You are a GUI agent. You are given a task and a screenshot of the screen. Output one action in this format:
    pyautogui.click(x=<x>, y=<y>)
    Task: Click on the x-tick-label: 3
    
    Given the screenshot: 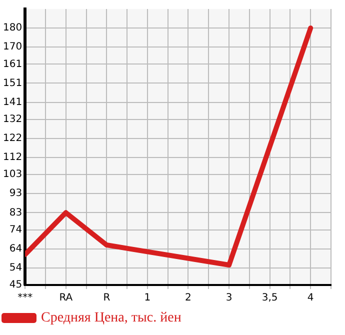 What is the action you would take?
    pyautogui.click(x=229, y=298)
    